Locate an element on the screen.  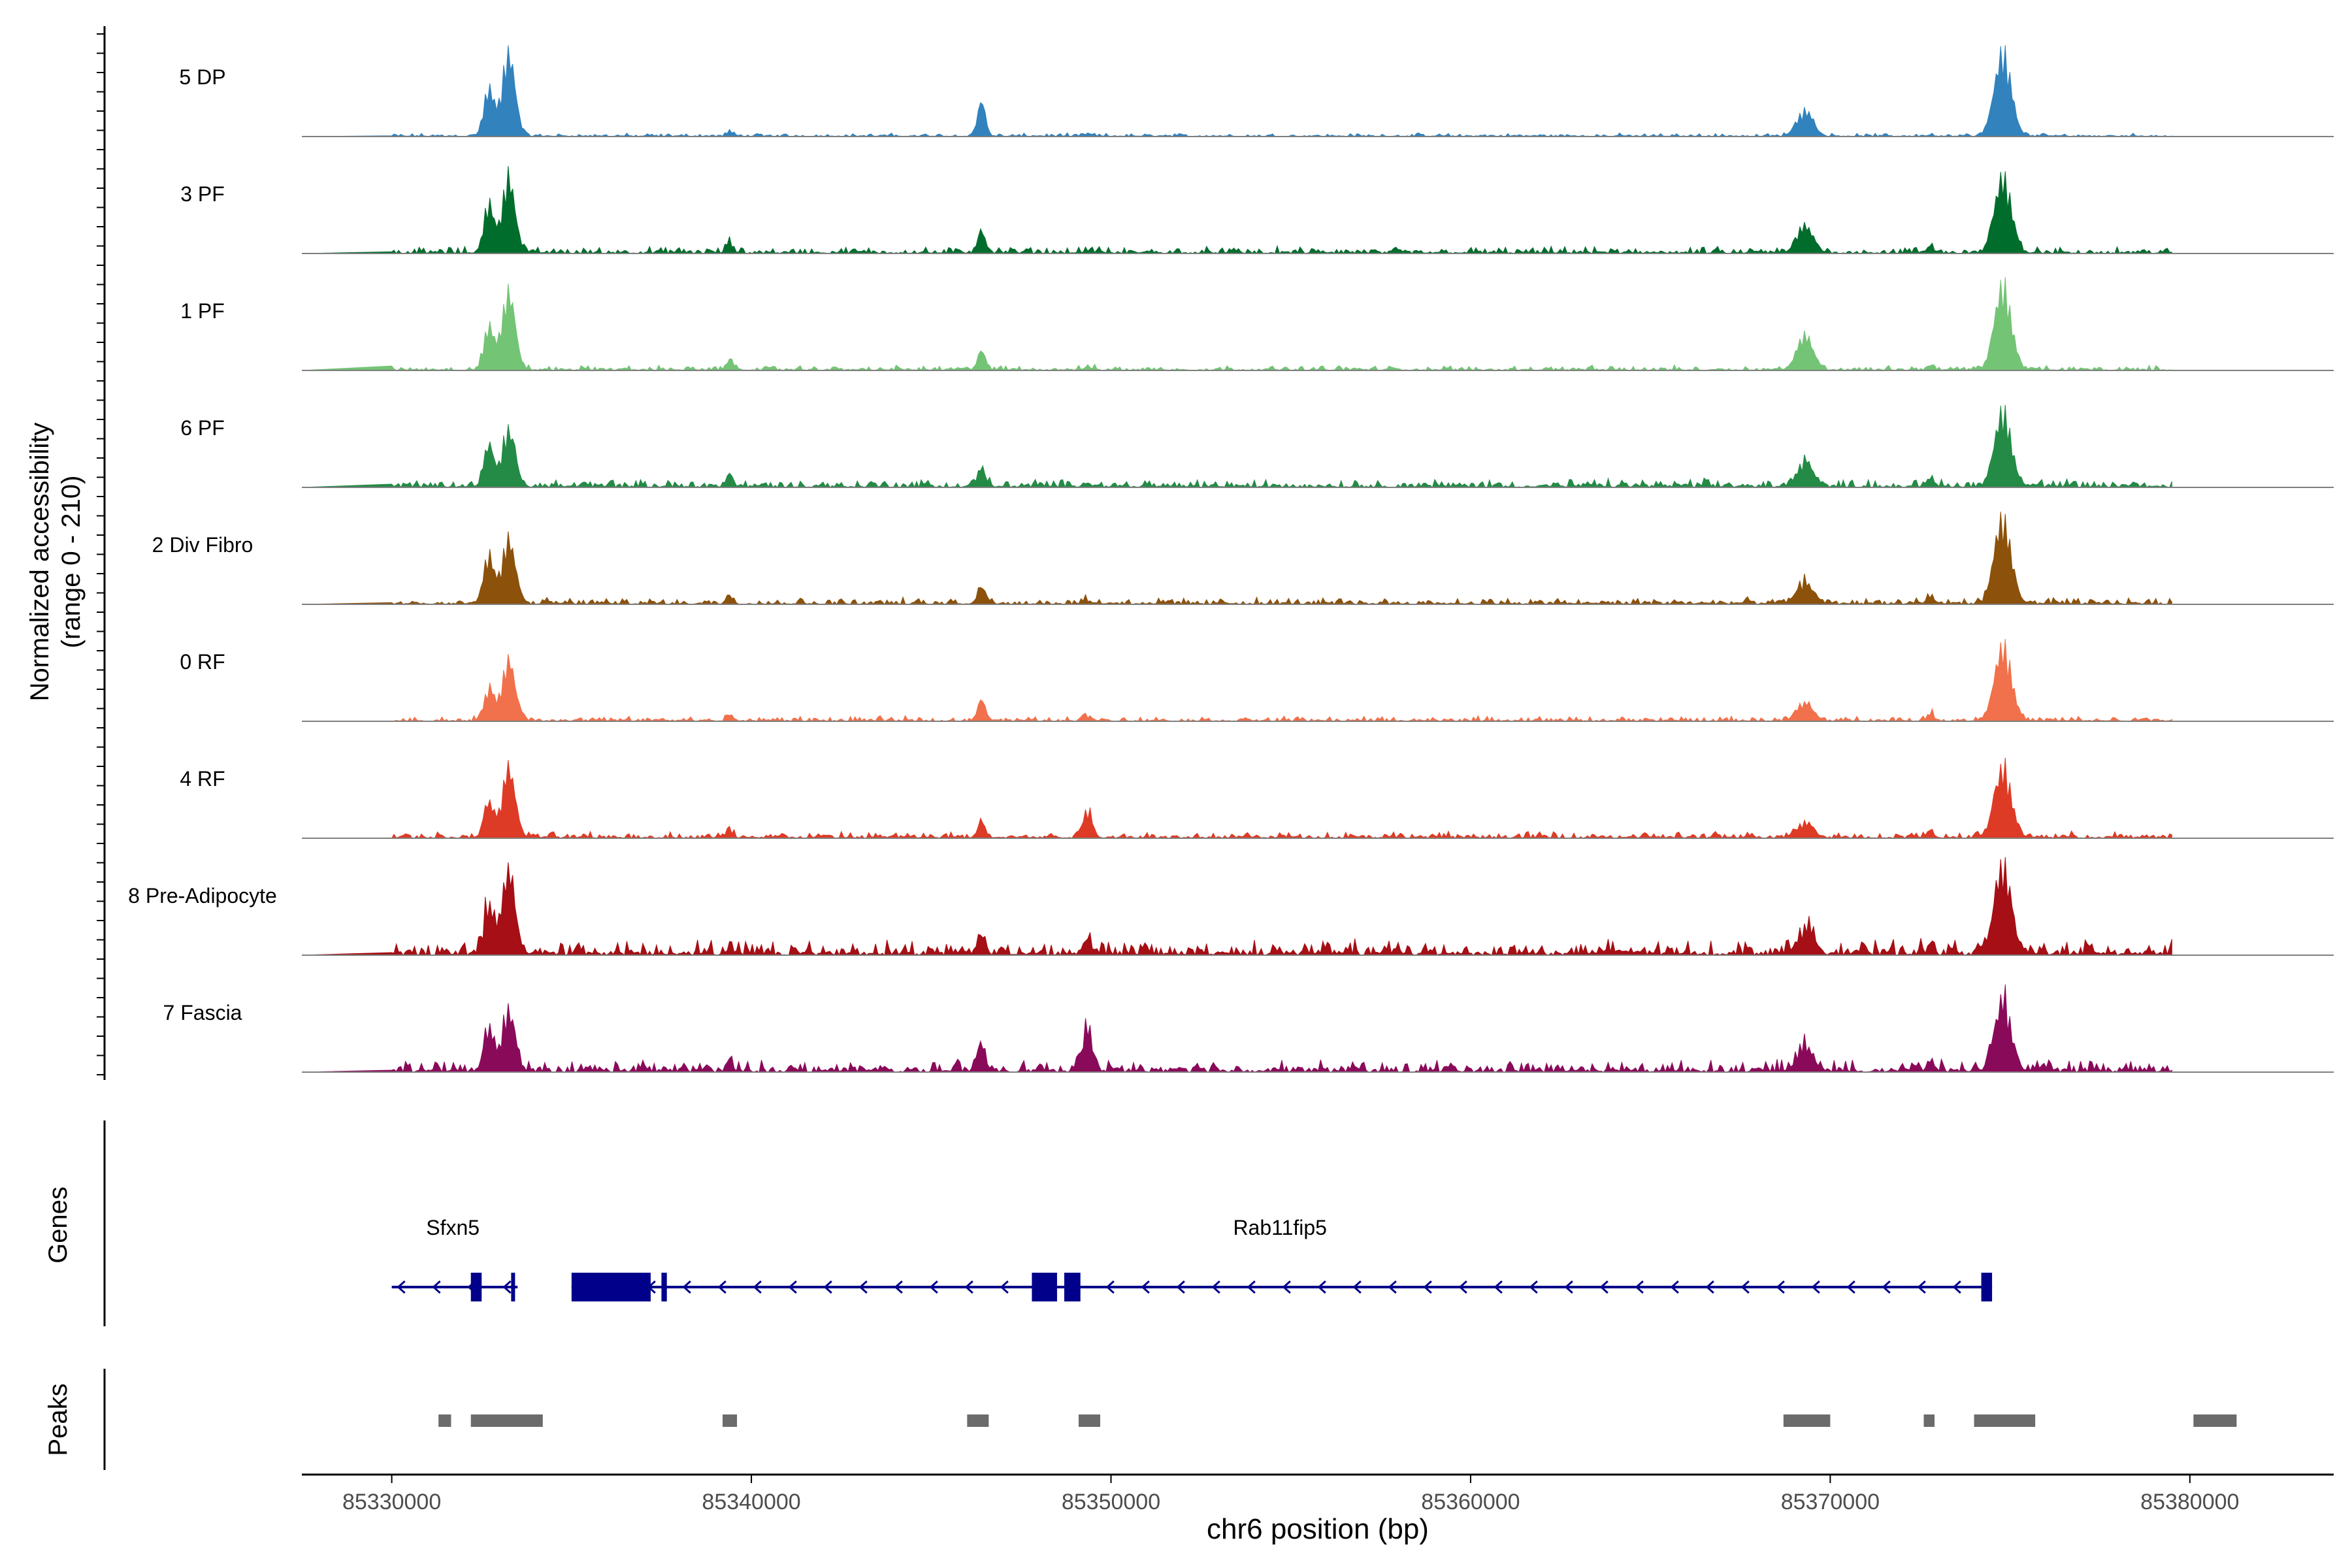
gene-label-1: Rab11fip5 is located at coordinates (1280, 1227).